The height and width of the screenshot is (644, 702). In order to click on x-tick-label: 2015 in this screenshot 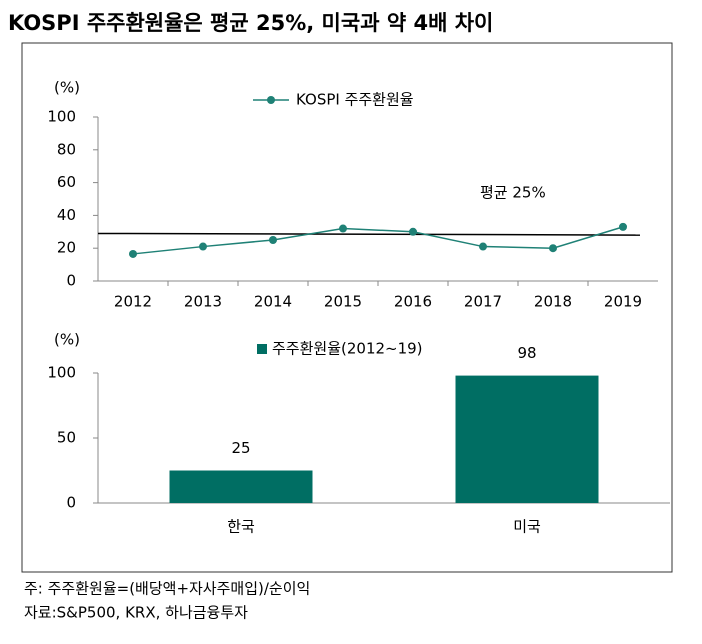, I will do `click(343, 302)`.